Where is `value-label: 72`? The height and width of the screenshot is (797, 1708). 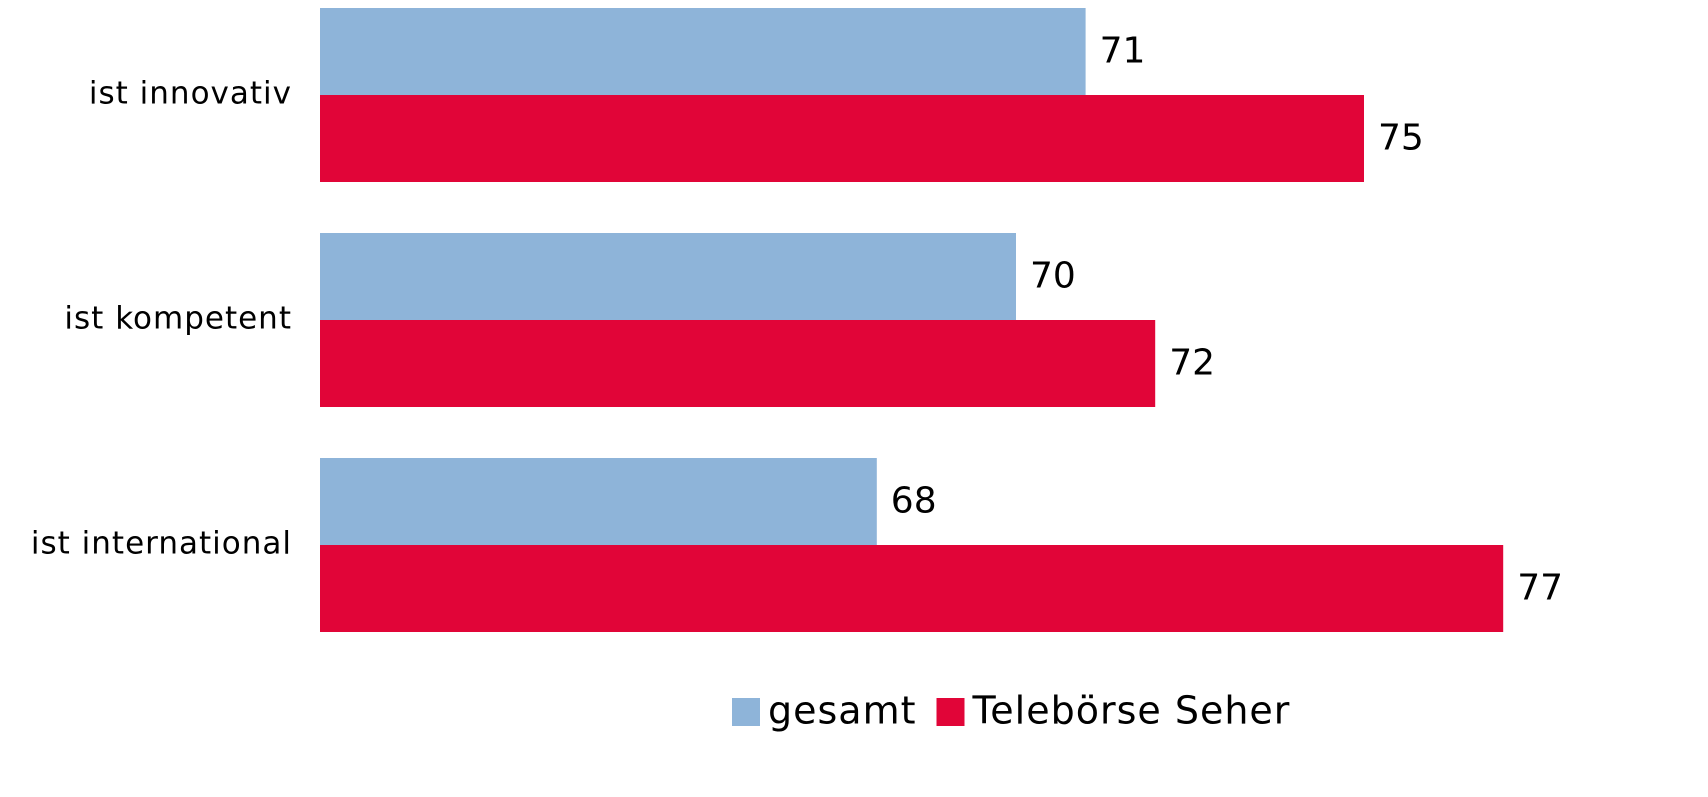 value-label: 72 is located at coordinates (1192, 363).